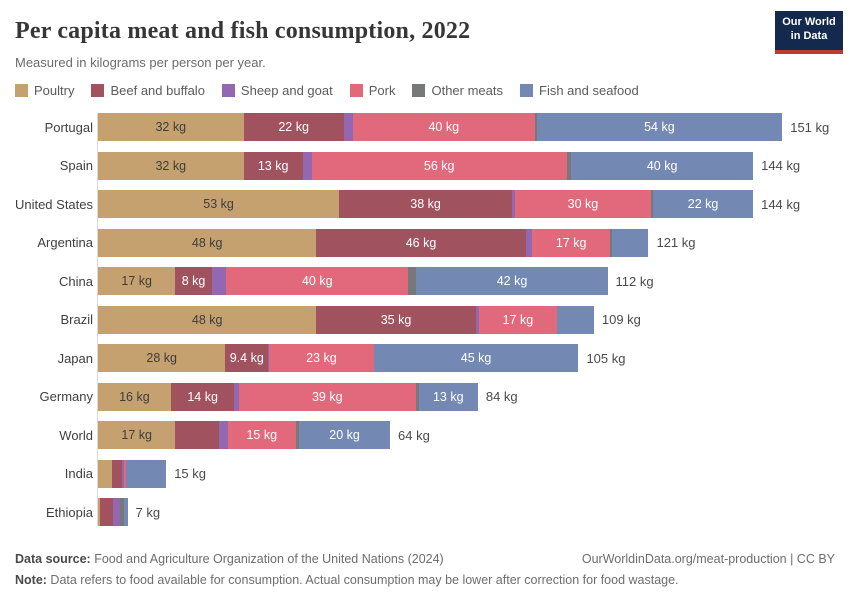  Describe the element at coordinates (396, 319) in the screenshot. I see `bar-segment-beef-and-buffalo: 35 kg` at that location.